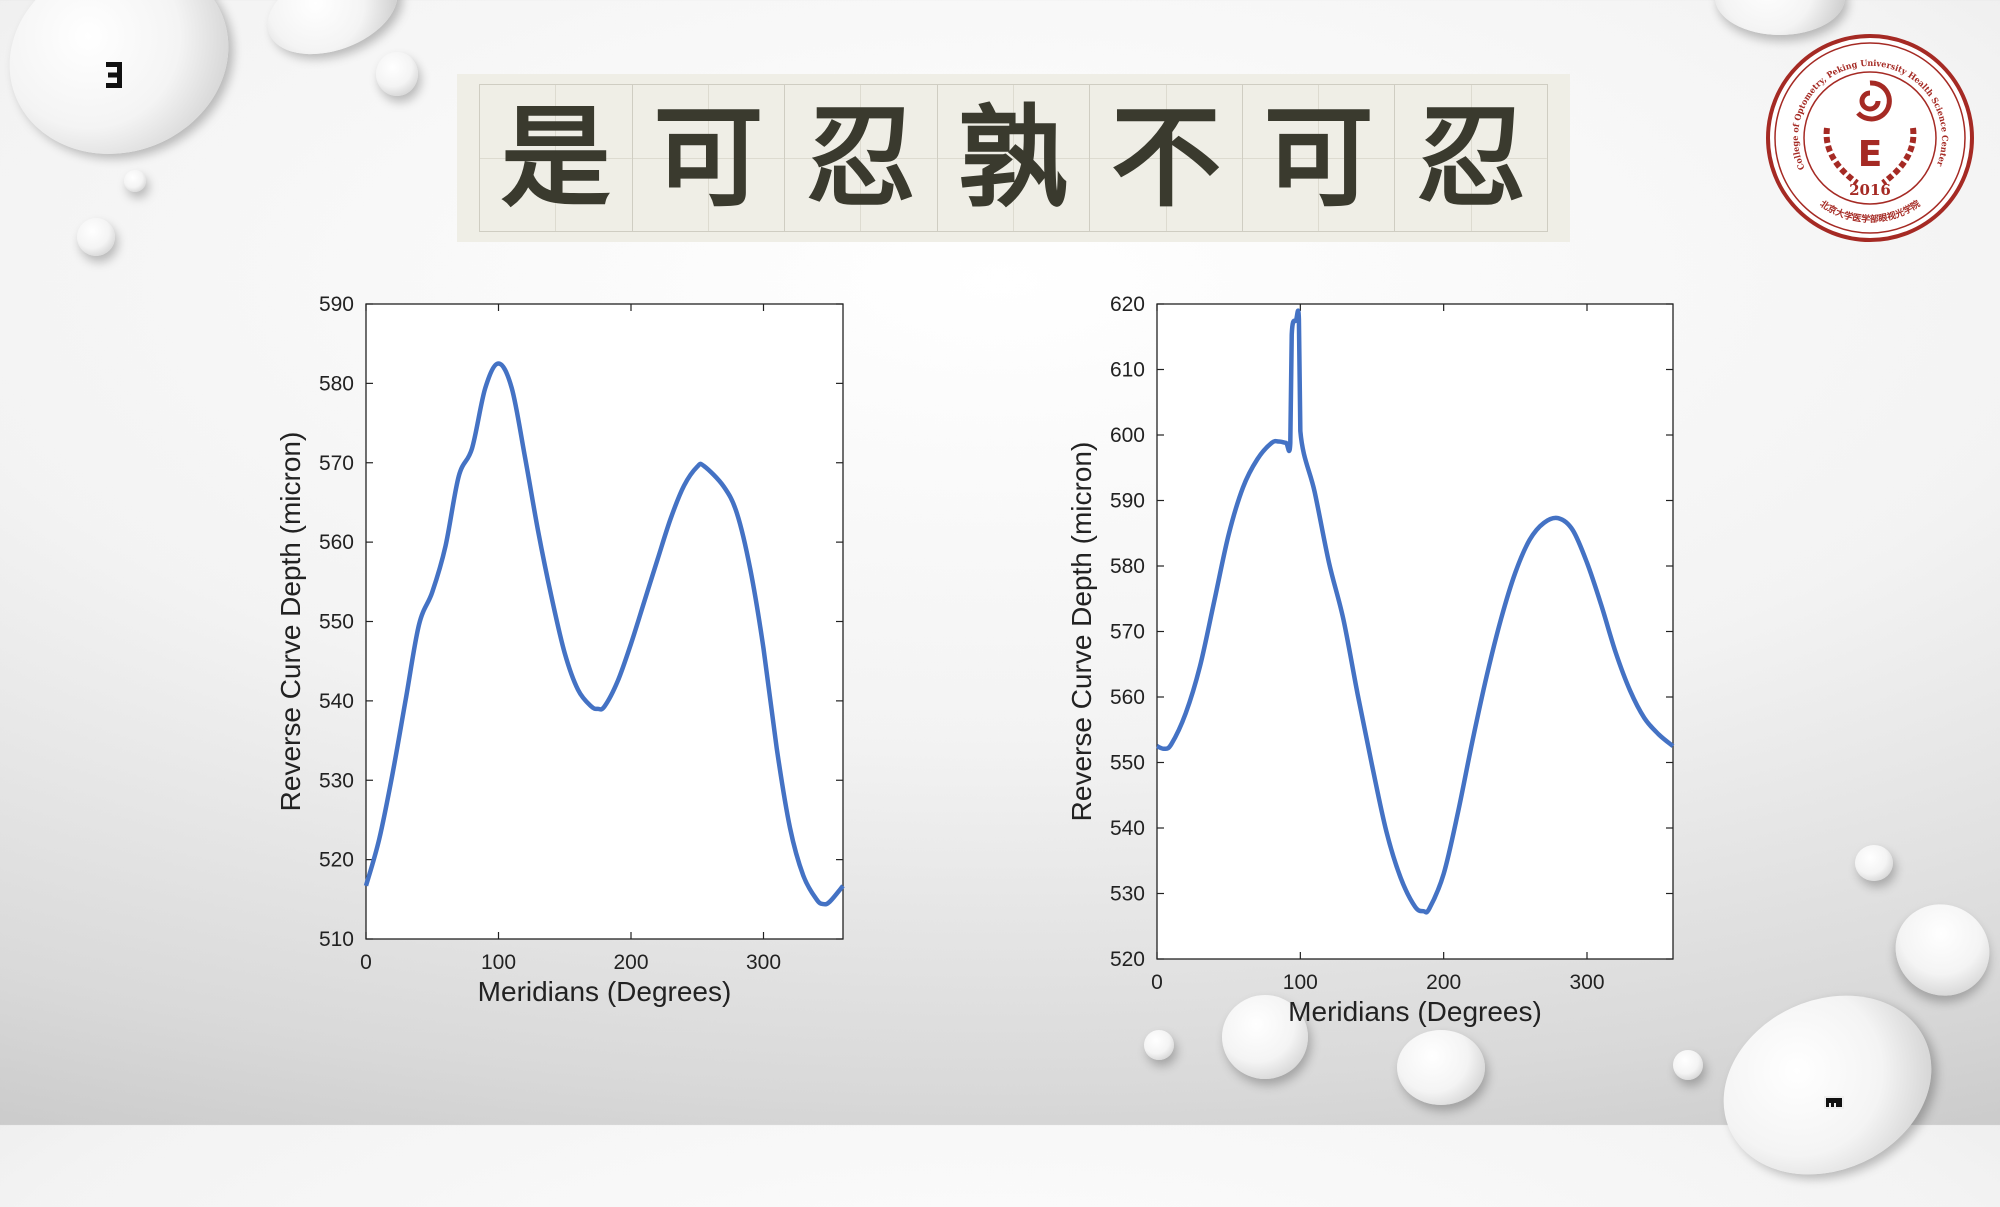  Describe the element at coordinates (1127, 370) in the screenshot. I see `y-tick-label: 610` at that location.